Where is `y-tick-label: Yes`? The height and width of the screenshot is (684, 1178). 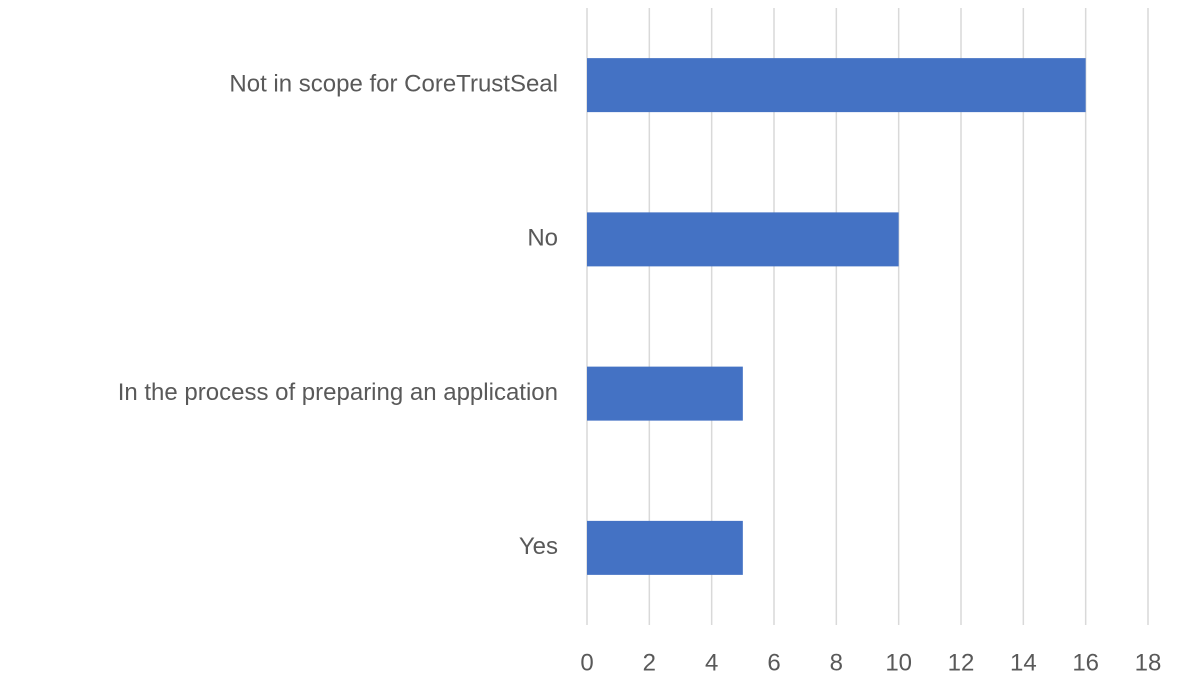 y-tick-label: Yes is located at coordinates (538, 546).